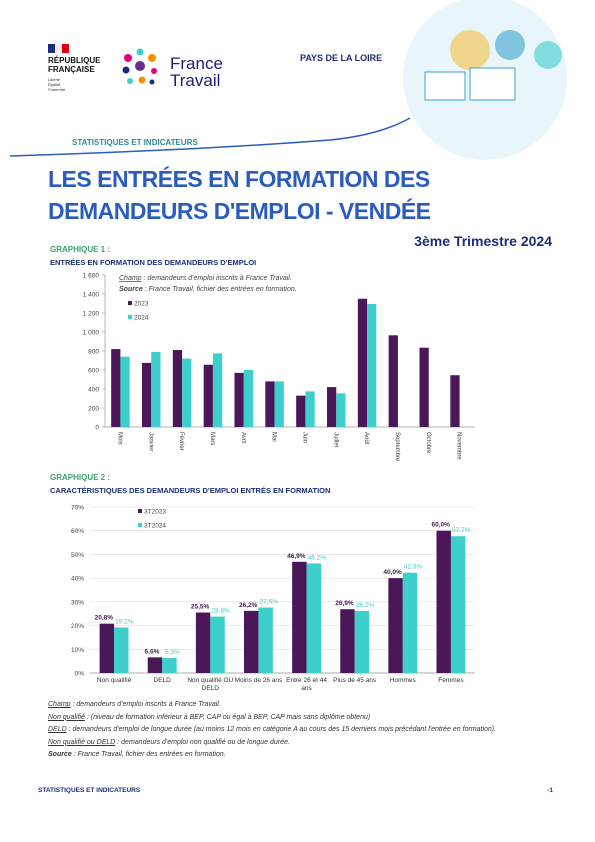 This screenshot has height=842, width=595. Describe the element at coordinates (304, 437) in the screenshot. I see `x-tick-label: Juin` at that location.